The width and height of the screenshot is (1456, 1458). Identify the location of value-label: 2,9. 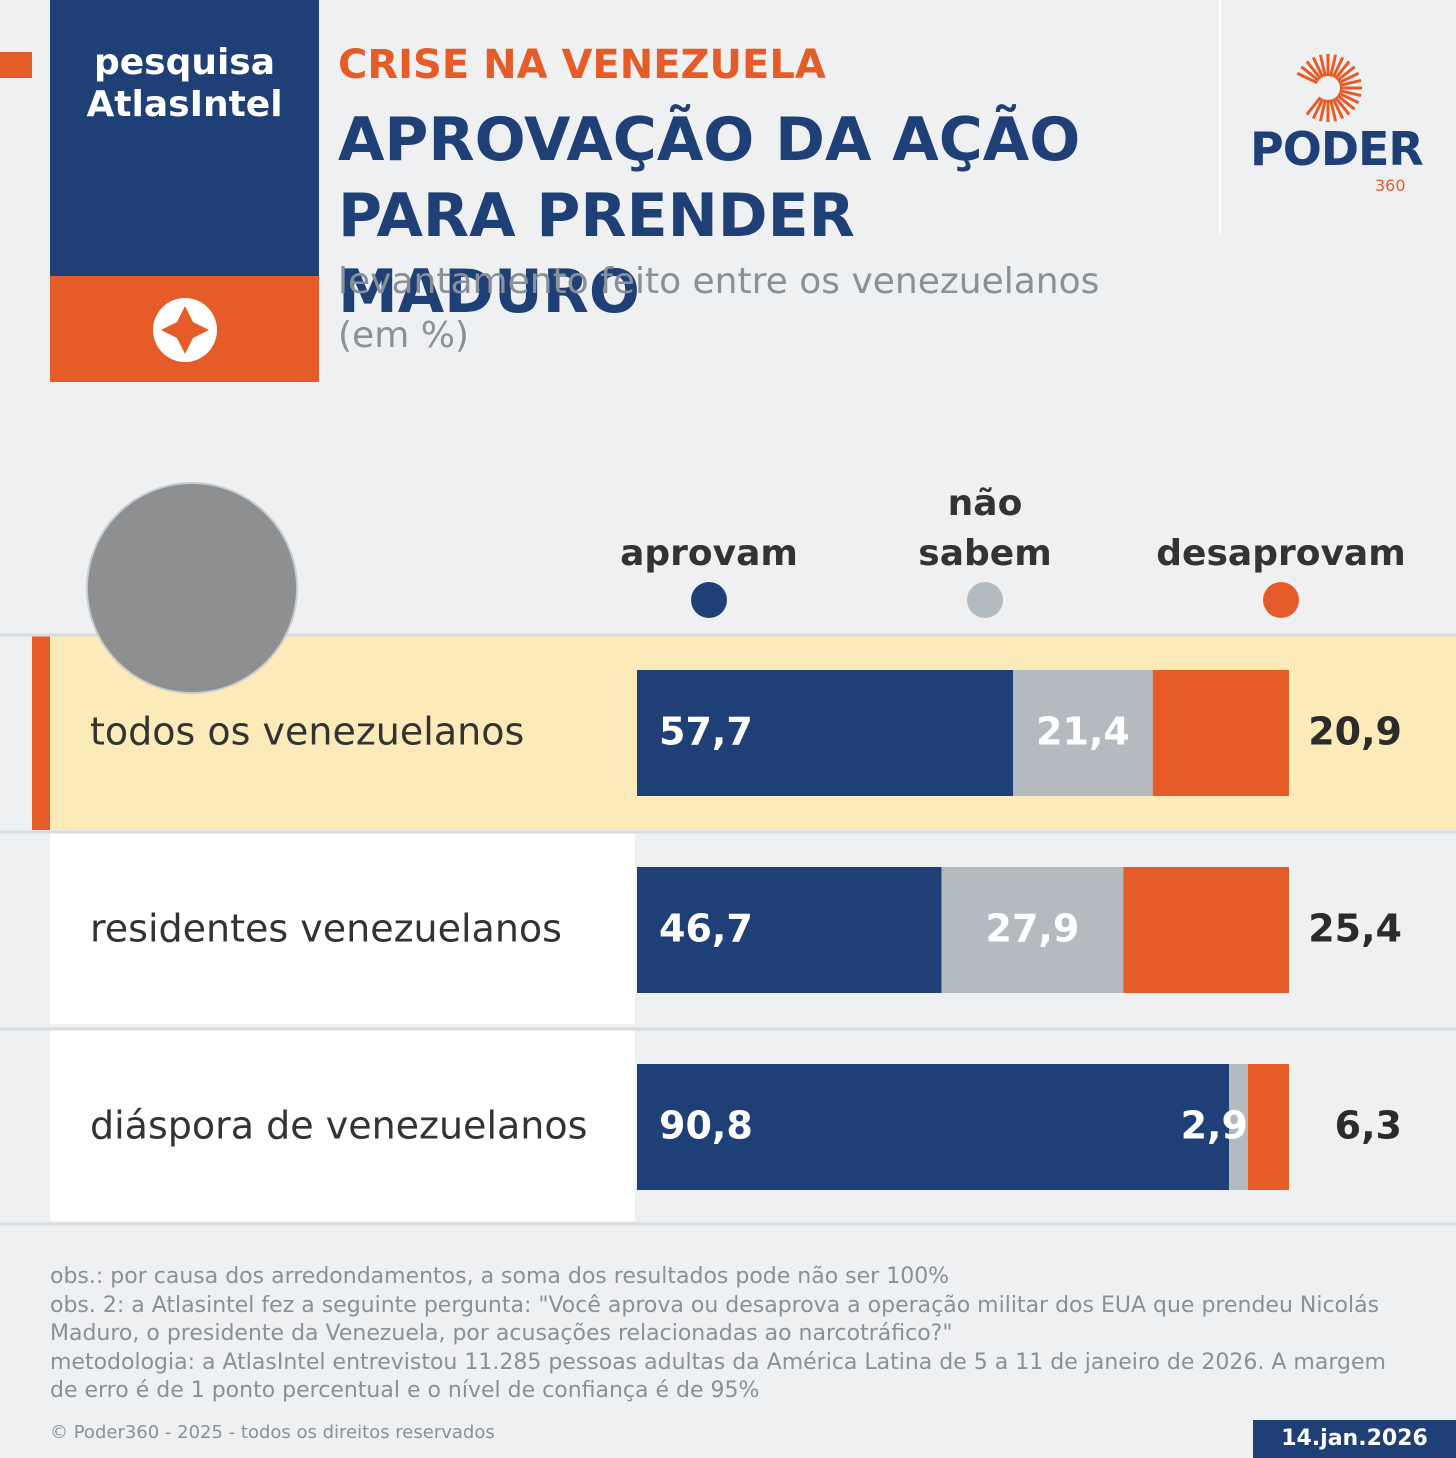
(1214, 1126).